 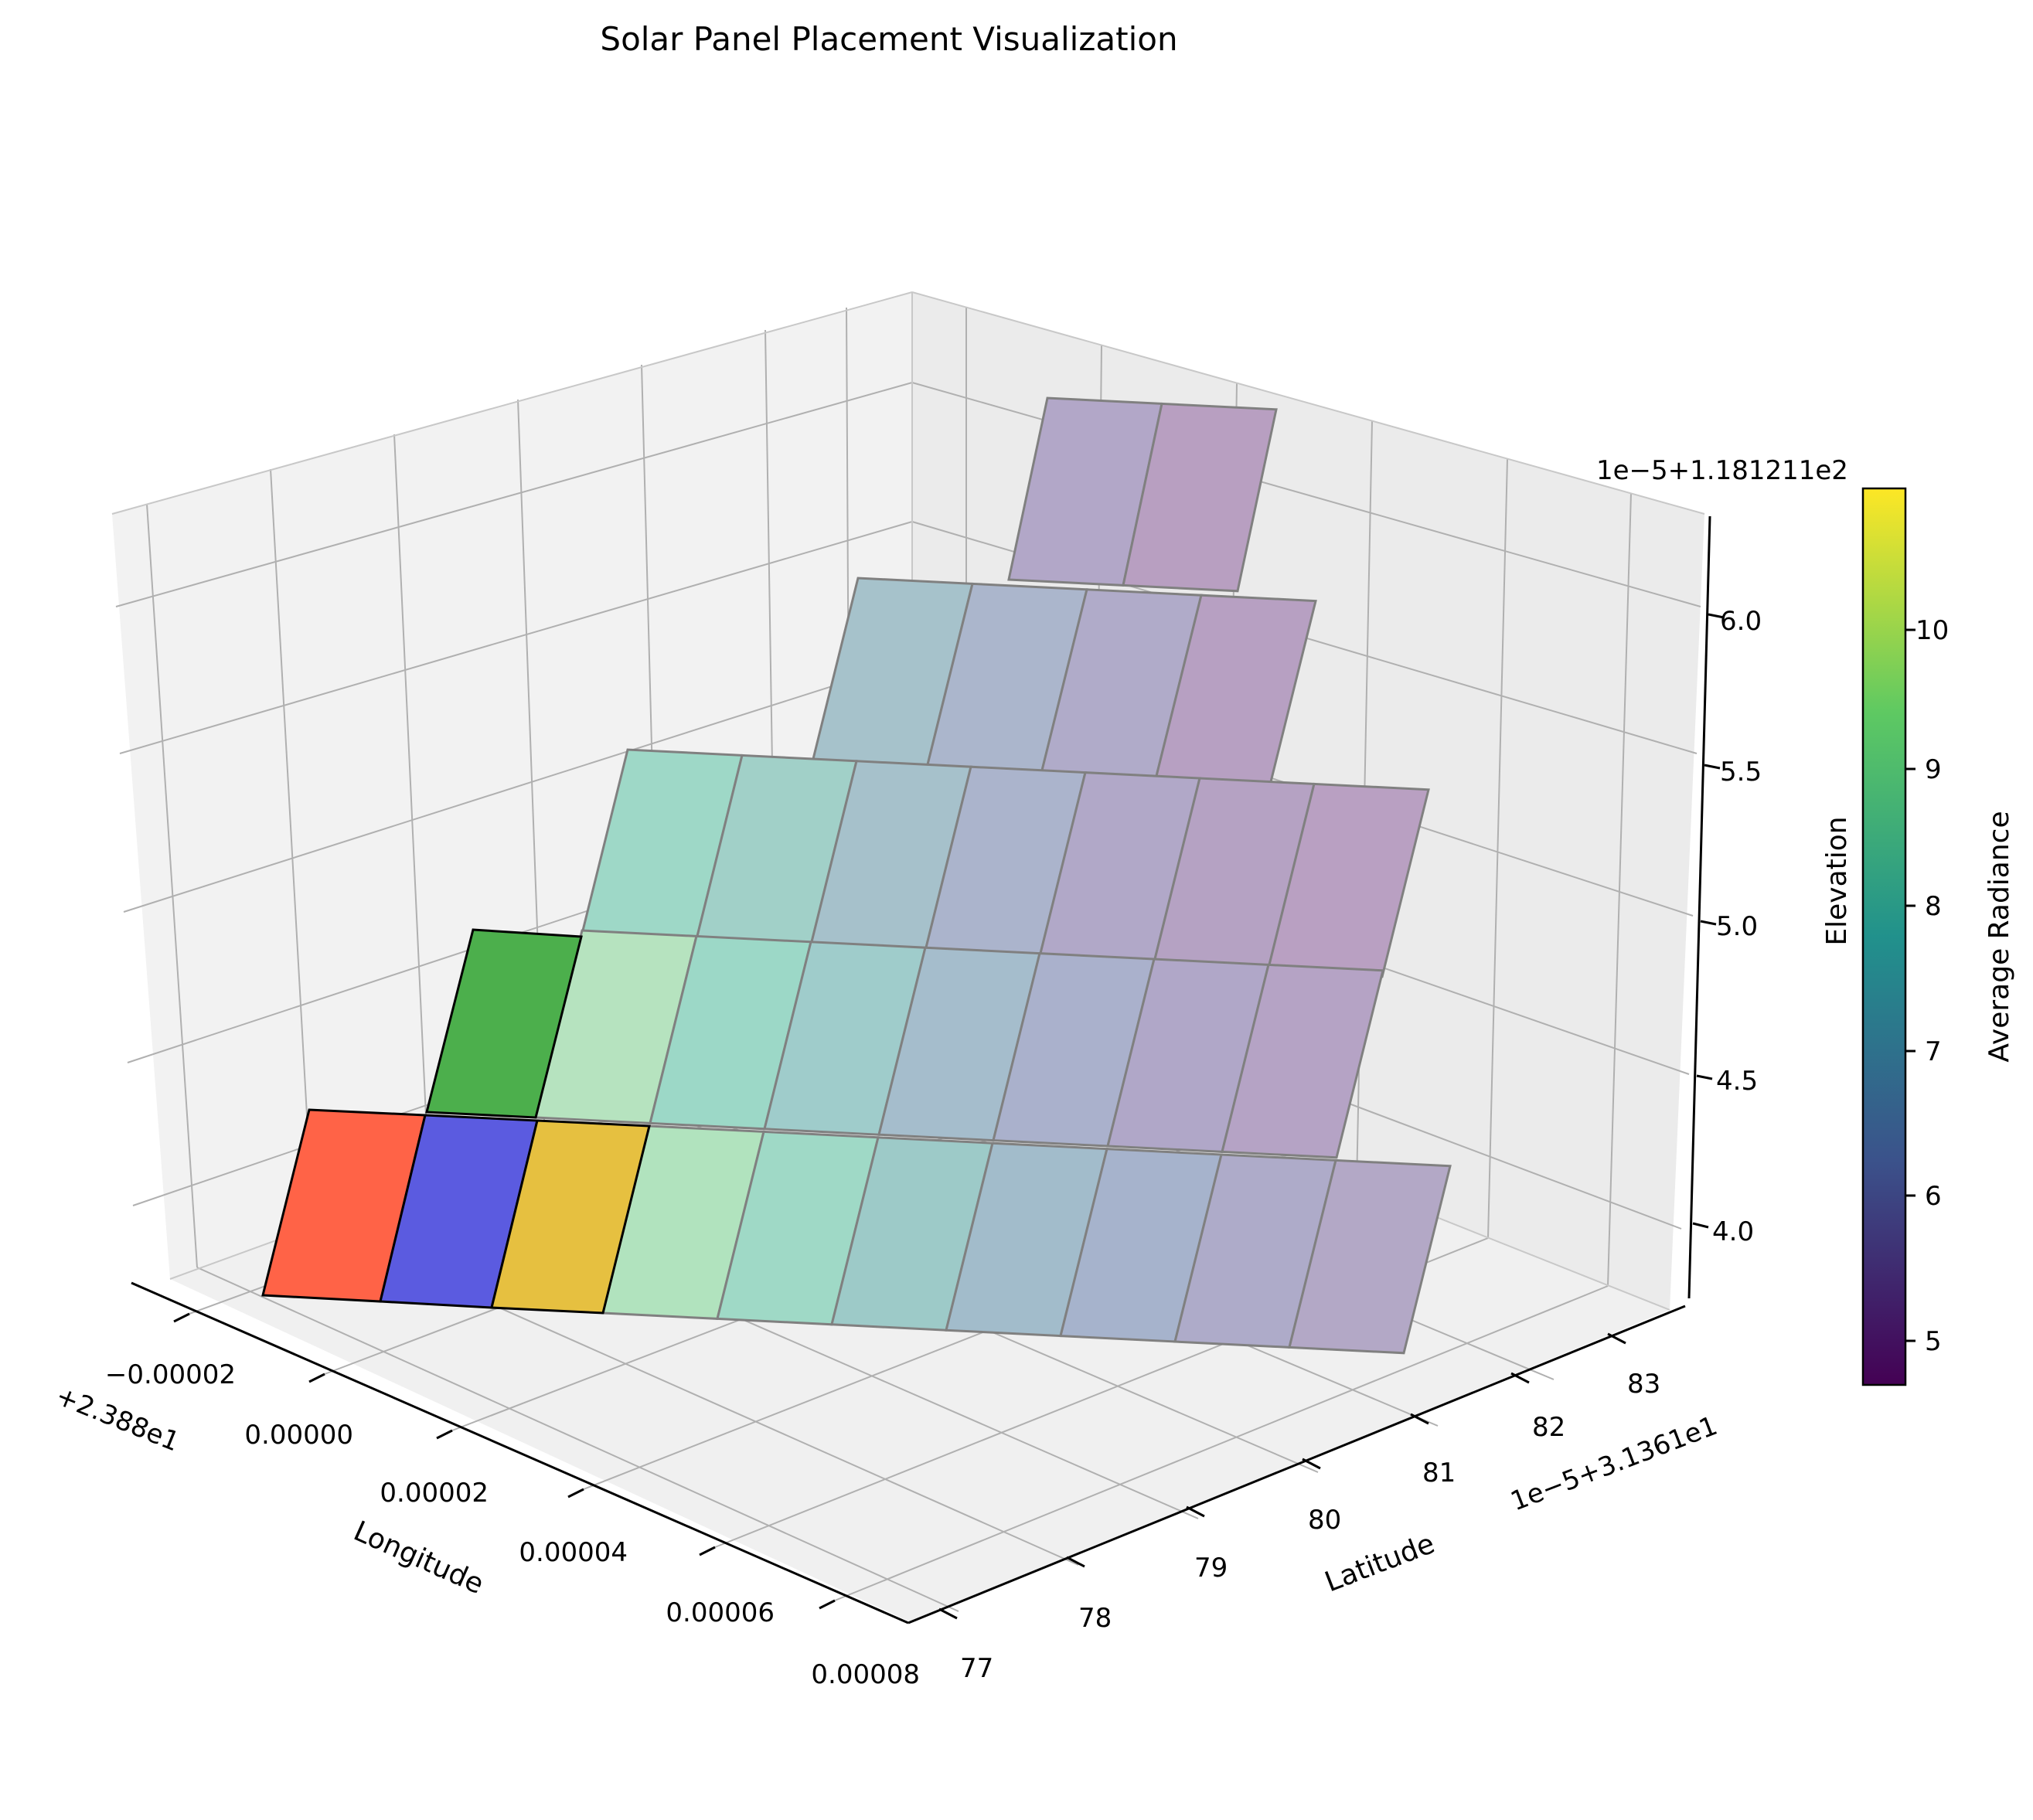 What do you see at coordinates (1722, 470) in the screenshot?
I see `z-offset-label: 1e−5+1.181211e2` at bounding box center [1722, 470].